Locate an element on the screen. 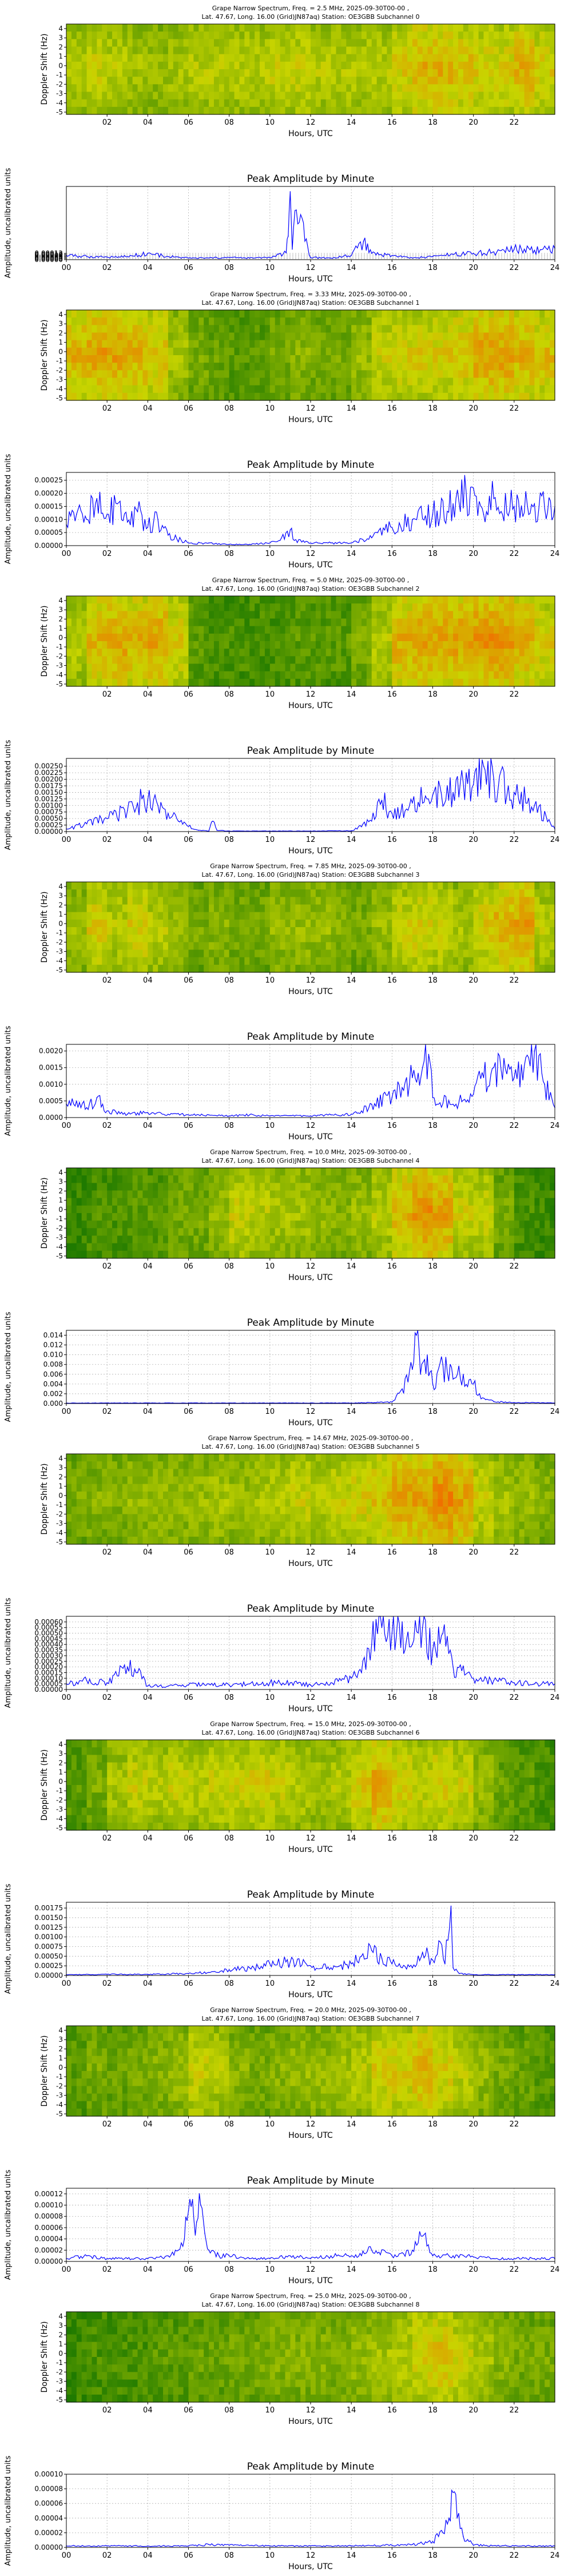  peak-xtick-label: 02 is located at coordinates (107, 268).